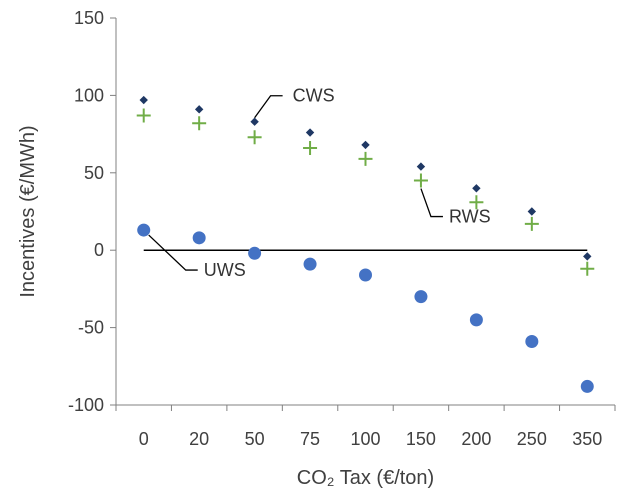 The height and width of the screenshot is (495, 623). I want to click on y-tick-label: 150, so click(89, 18).